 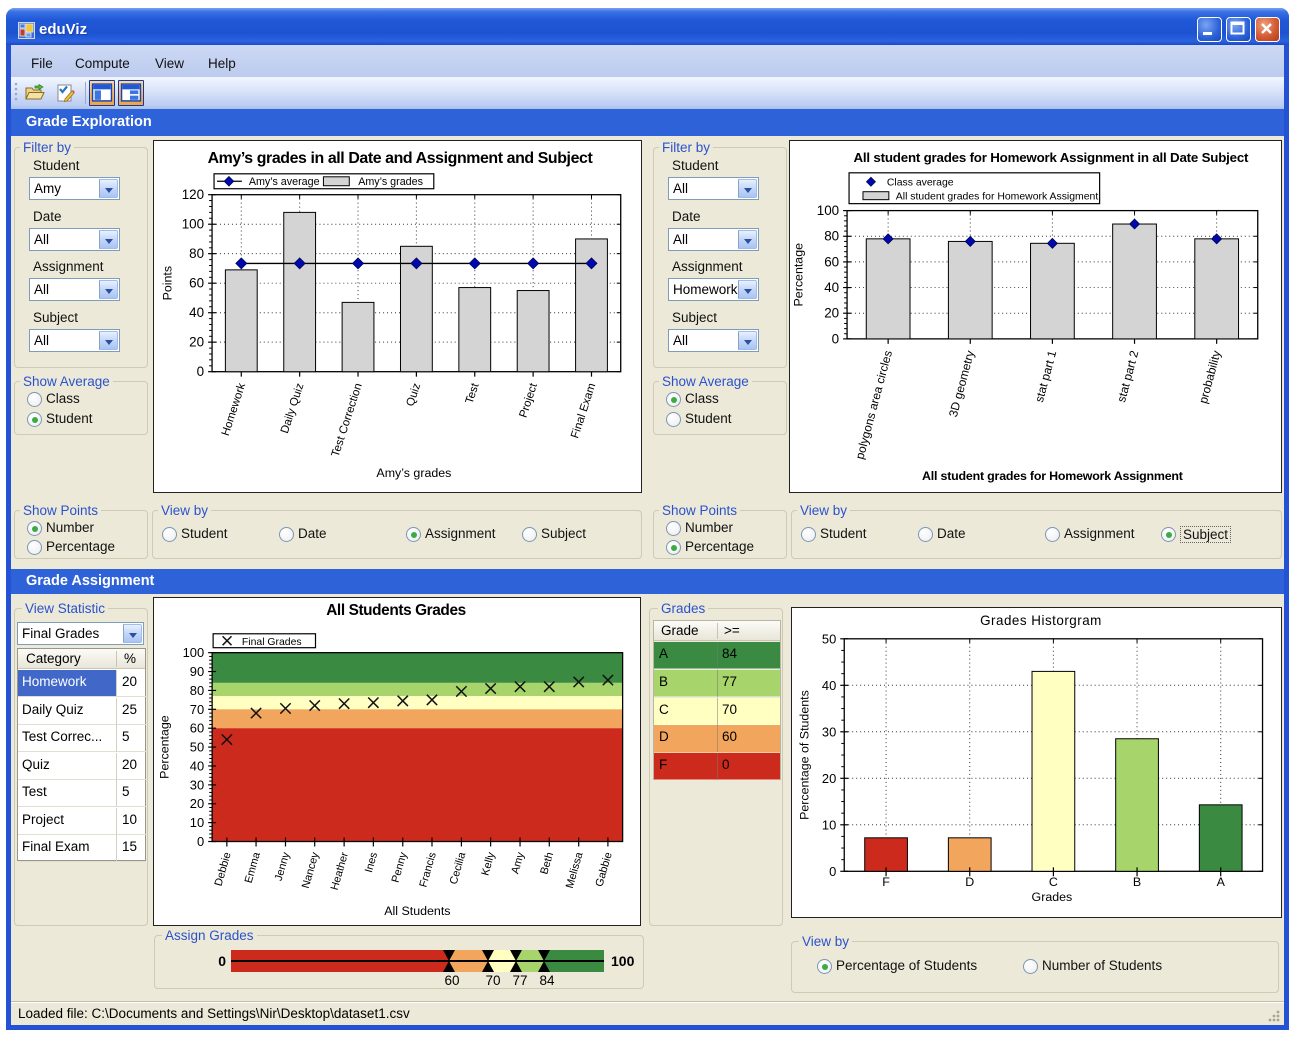 I want to click on svg-text: All Students Grades, so click(x=396, y=610).